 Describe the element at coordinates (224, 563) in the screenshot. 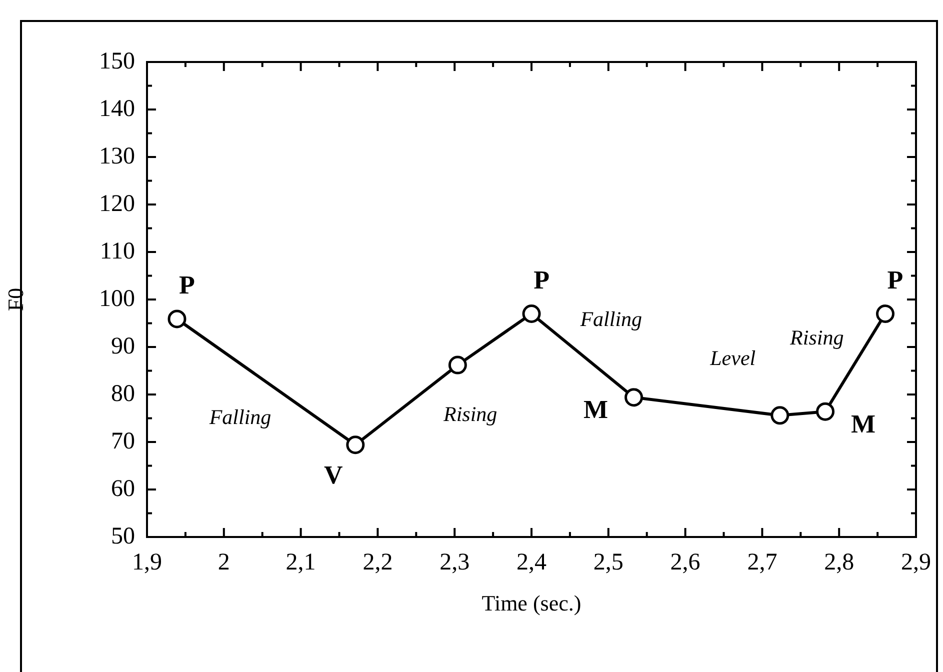

I see `x-tick-label: 2` at that location.